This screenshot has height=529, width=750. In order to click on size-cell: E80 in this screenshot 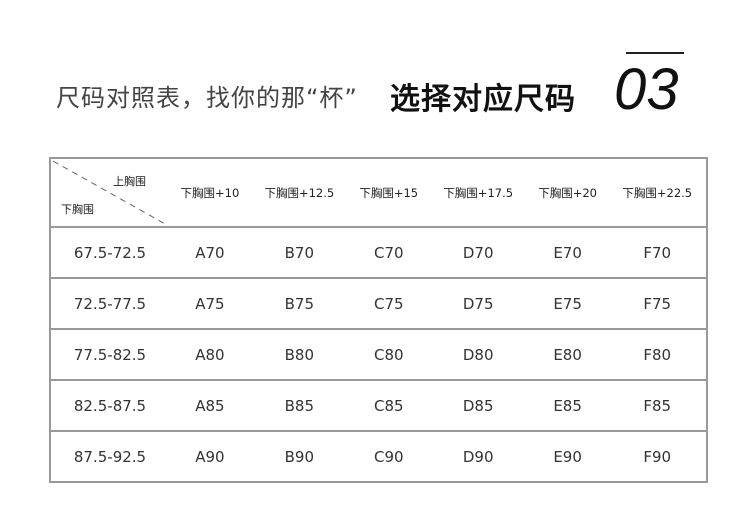, I will do `click(567, 354)`.